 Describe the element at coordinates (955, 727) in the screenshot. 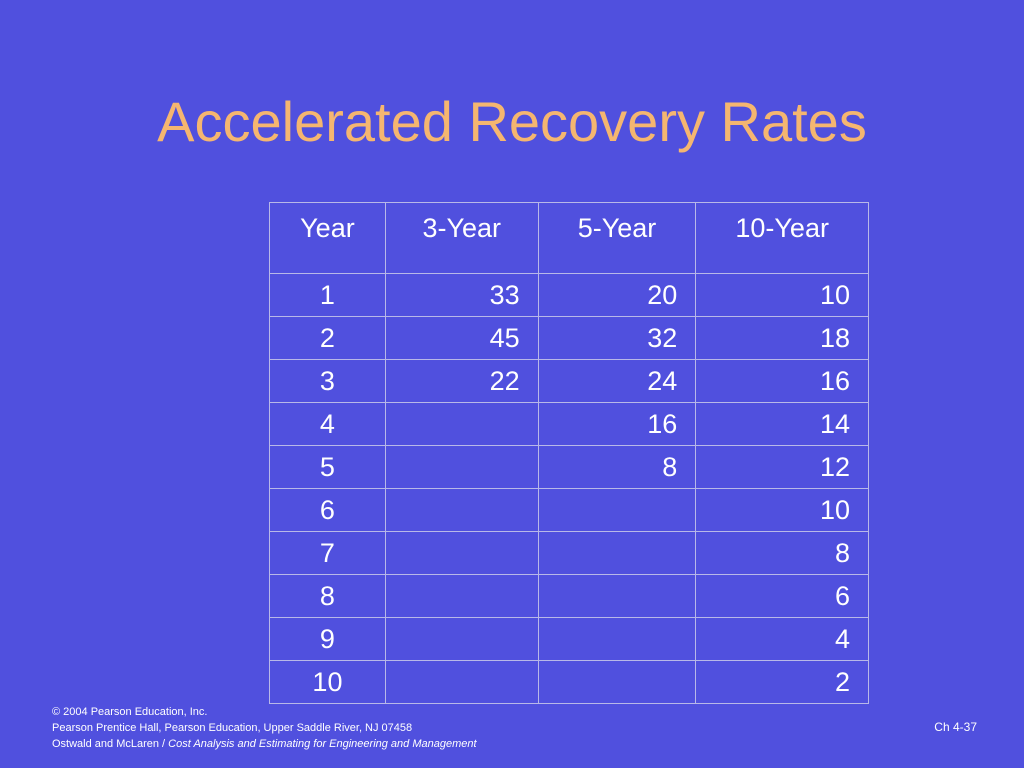

I see `page-number: Ch 4-37` at that location.